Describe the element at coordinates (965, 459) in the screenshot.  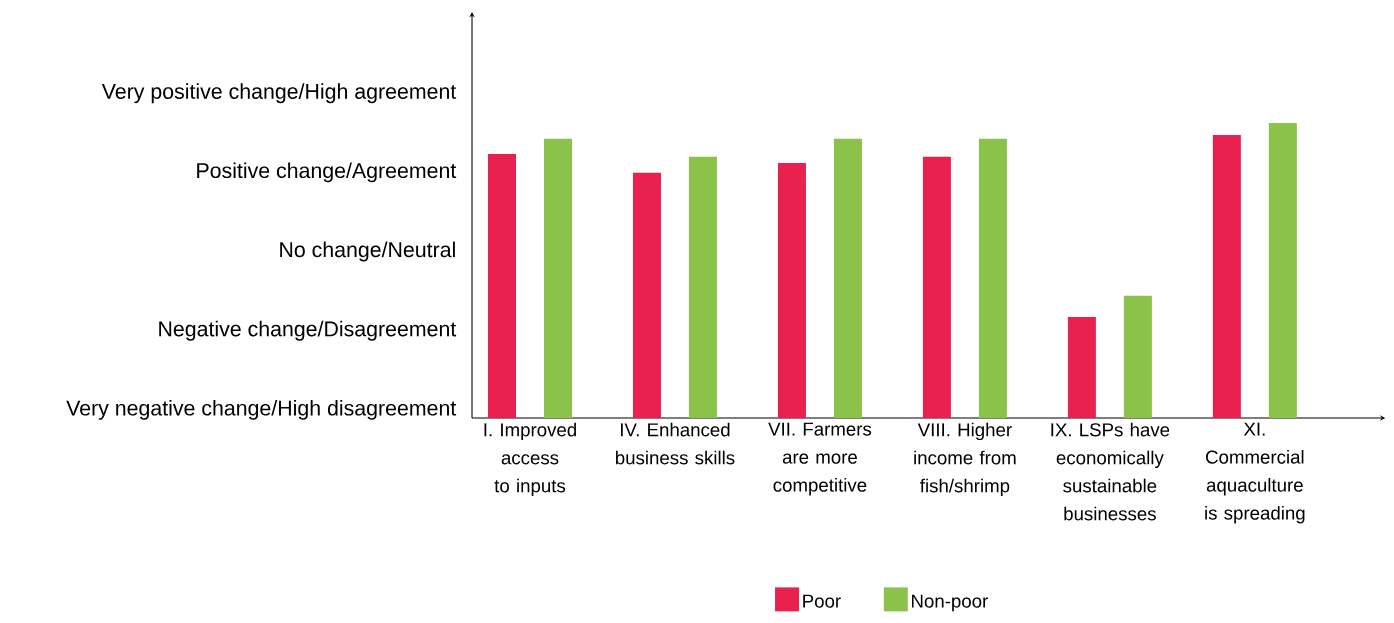
I see `x-tick-label: VIII. Higher income from fish/shrimp` at that location.